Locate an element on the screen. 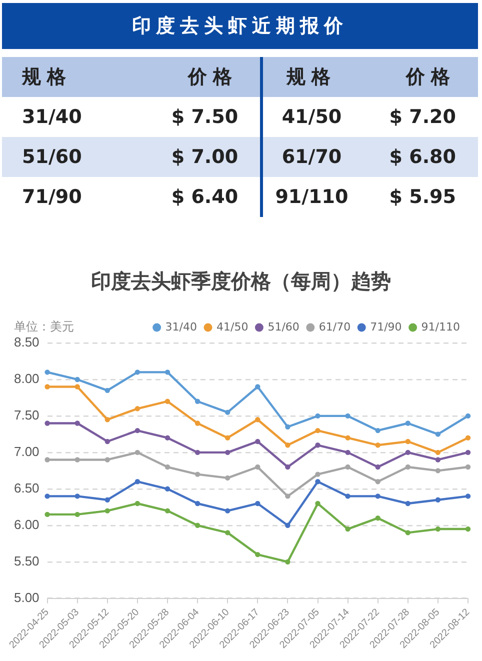 The width and height of the screenshot is (482, 661). y-tick-label: 5.00 is located at coordinates (27, 597).